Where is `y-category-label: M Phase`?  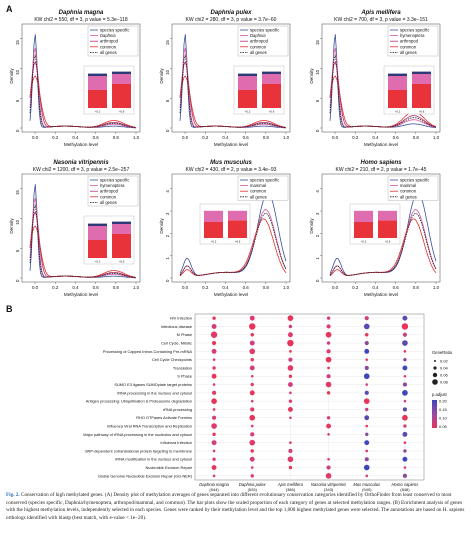 y-category-label: M Phase is located at coordinates (184, 334).